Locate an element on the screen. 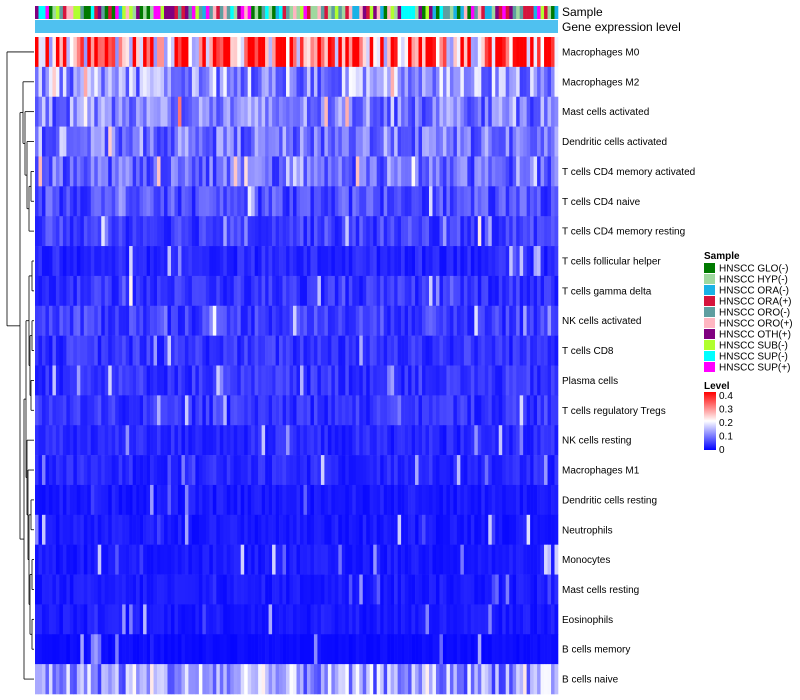  row-label: T cells regulatory Tregs is located at coordinates (614, 411).